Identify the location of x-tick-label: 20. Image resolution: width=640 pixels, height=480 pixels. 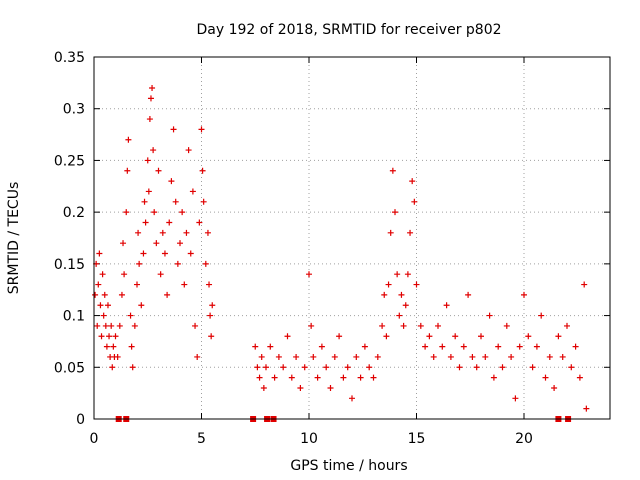
(524, 439).